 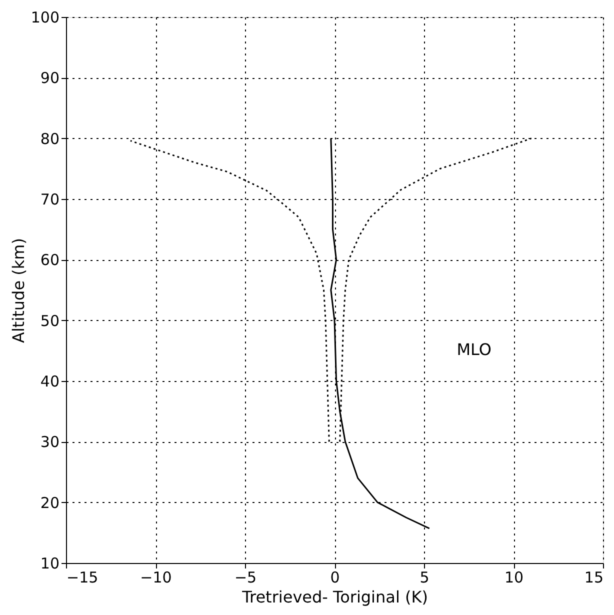 What do you see at coordinates (50, 442) in the screenshot?
I see `y-tick-label: 30` at bounding box center [50, 442].